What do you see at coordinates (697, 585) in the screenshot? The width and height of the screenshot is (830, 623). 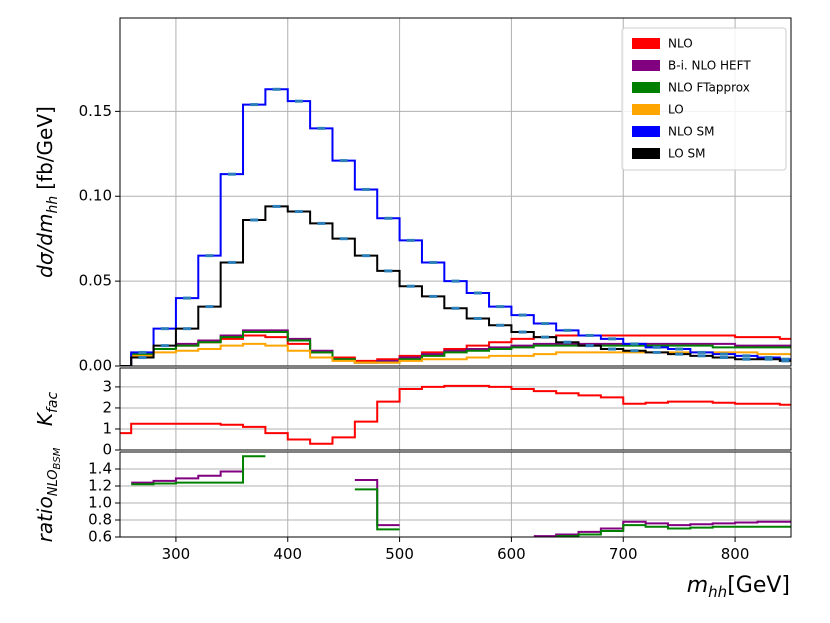 I see `label-part: m` at bounding box center [697, 585].